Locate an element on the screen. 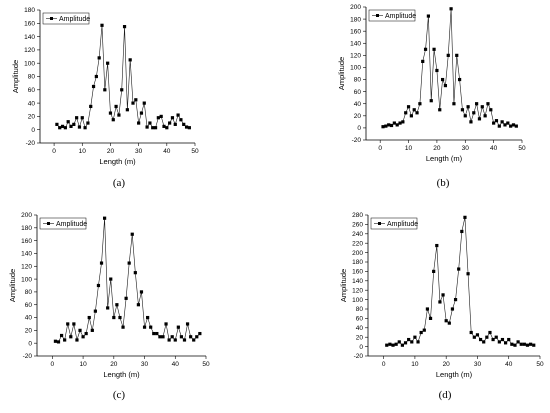  y-tick-label: 100 is located at coordinates (355, 68).